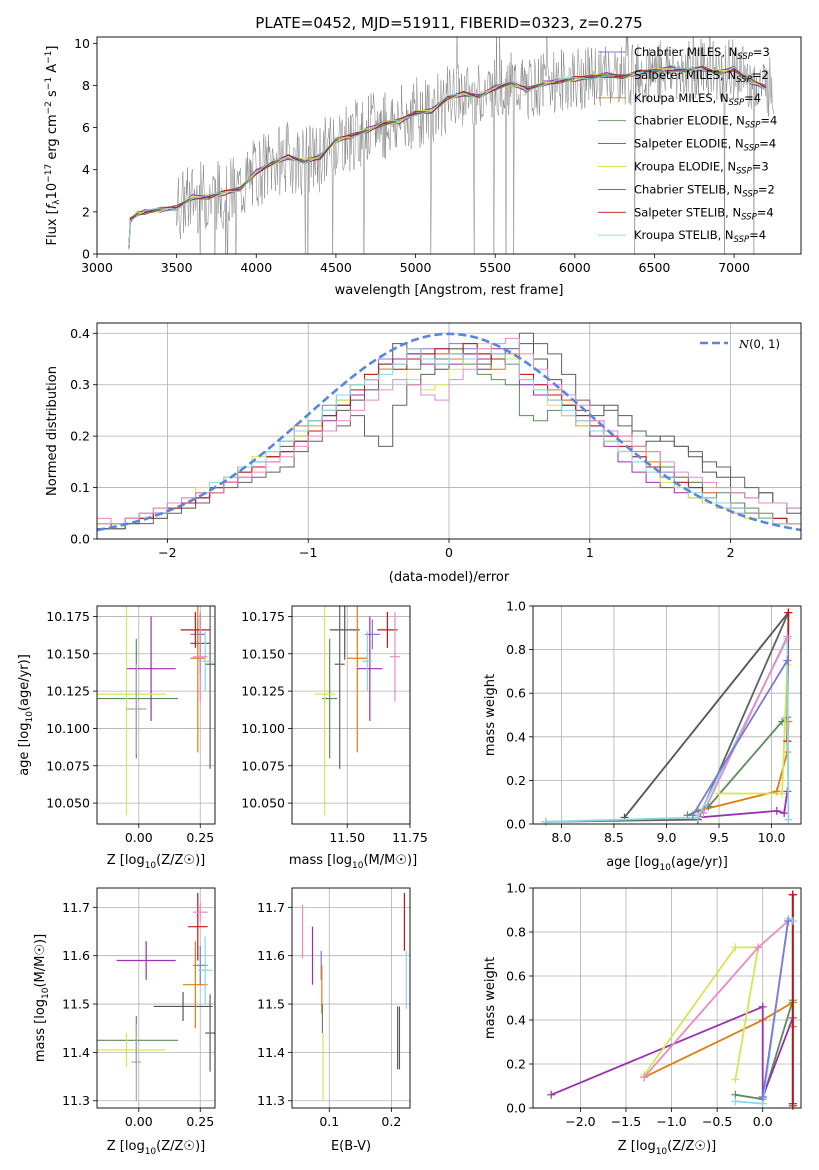  What do you see at coordinates (336, 267) in the screenshot?
I see `x-tick-label: 4500` at bounding box center [336, 267].